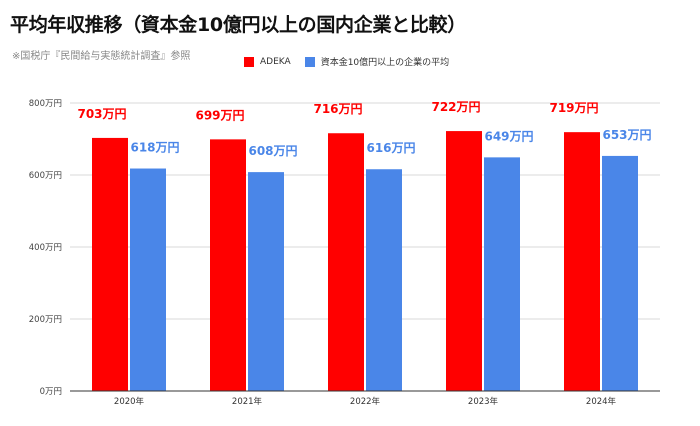 Image resolution: width=700 pixels, height=426 pixels. I want to click on legend: ADEKA 資本金10億円以上の企業の平均, so click(353, 61).